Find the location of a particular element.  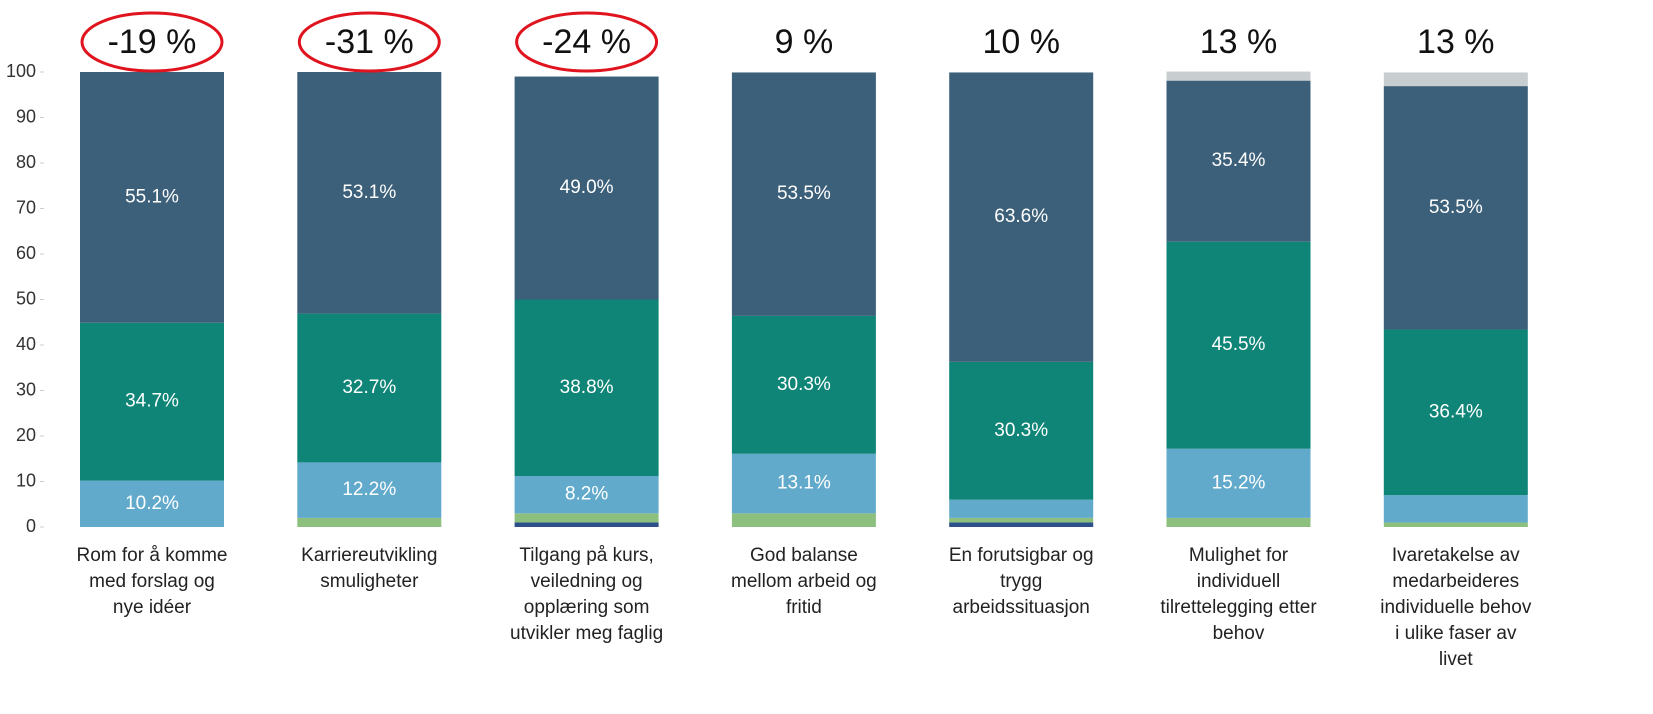

annotation: -19 % is located at coordinates (152, 42).